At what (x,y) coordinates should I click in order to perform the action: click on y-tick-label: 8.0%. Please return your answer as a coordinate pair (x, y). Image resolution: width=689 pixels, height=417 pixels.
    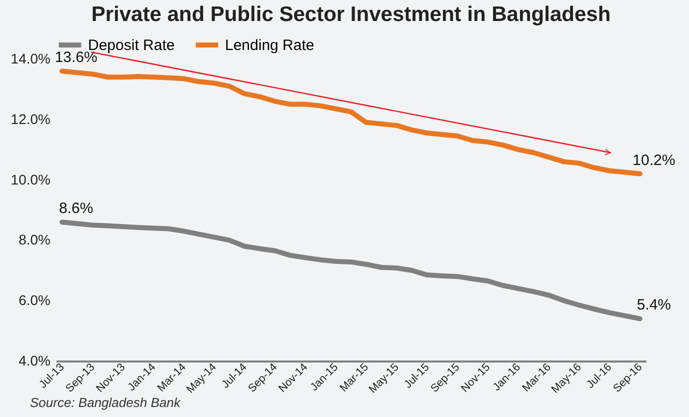
    Looking at the image, I should click on (34, 240).